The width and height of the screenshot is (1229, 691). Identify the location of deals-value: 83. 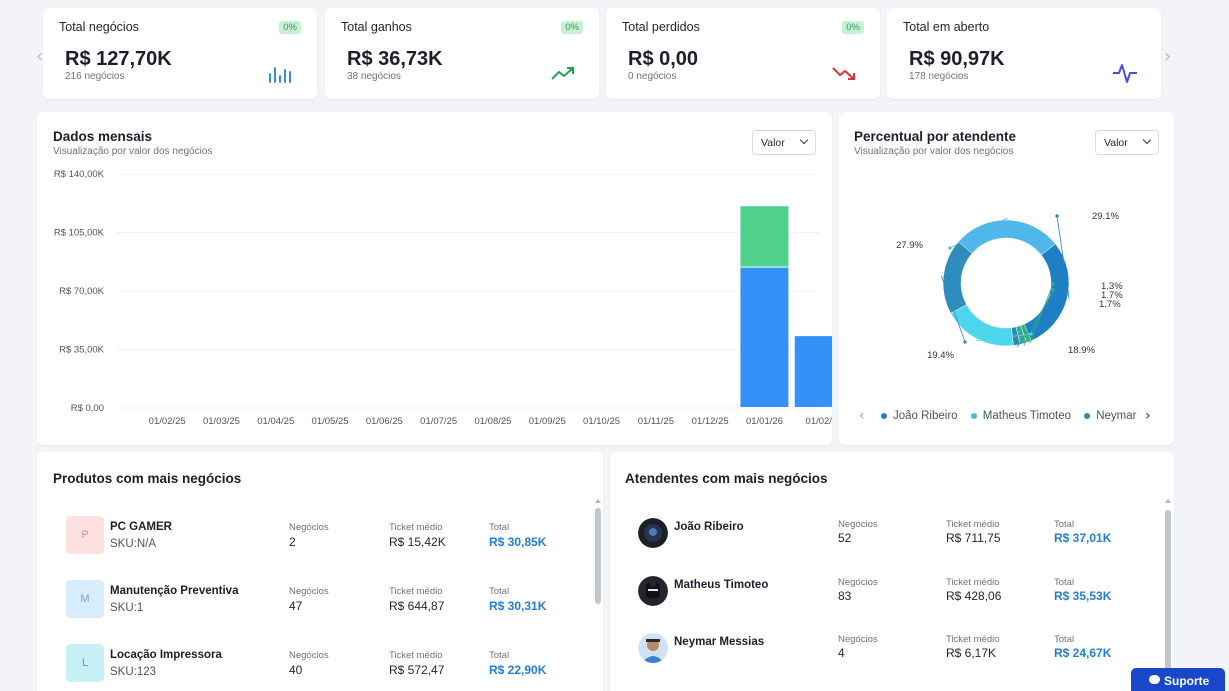
(845, 596).